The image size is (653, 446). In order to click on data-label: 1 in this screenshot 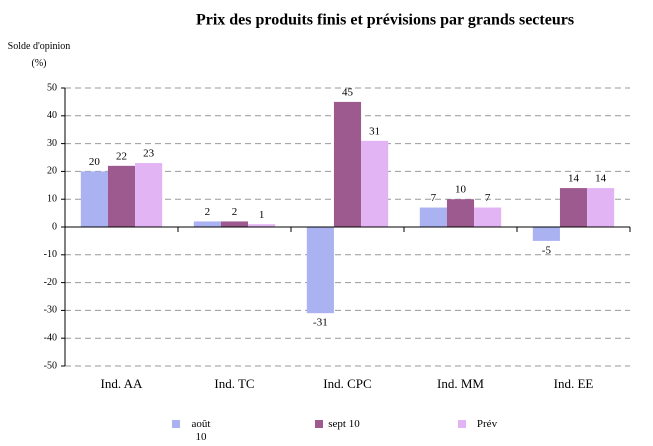, I will do `click(262, 215)`.